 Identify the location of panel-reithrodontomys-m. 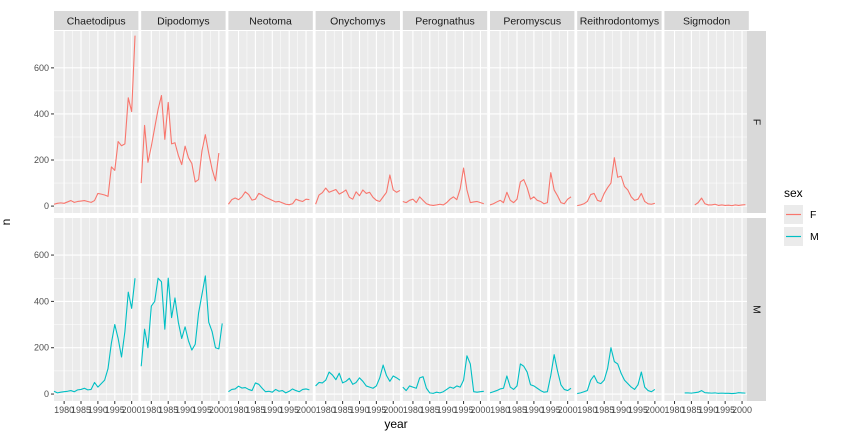
(619, 309).